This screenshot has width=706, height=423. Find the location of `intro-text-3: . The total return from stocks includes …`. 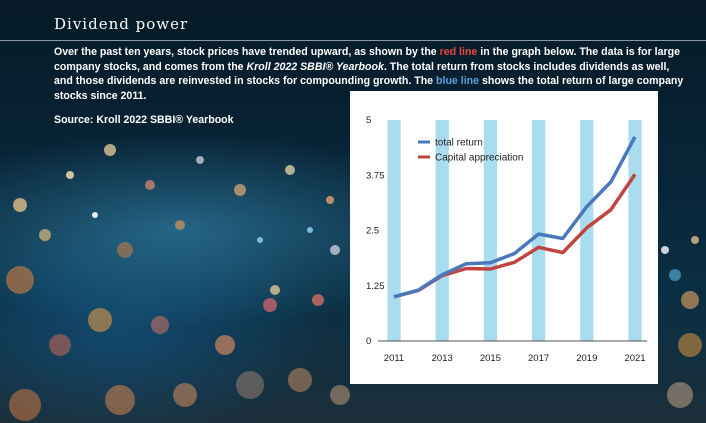

intro-text-3: . The total return from stocks includes … is located at coordinates (362, 74).